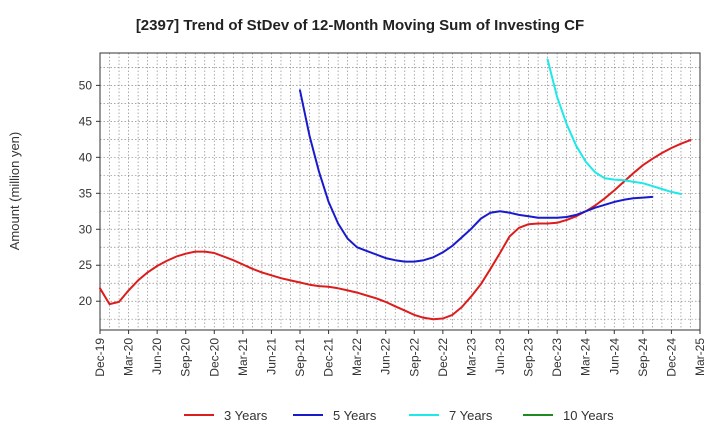  I want to click on y-axis: 20 25 30 35 40 45 50, so click(89, 193).